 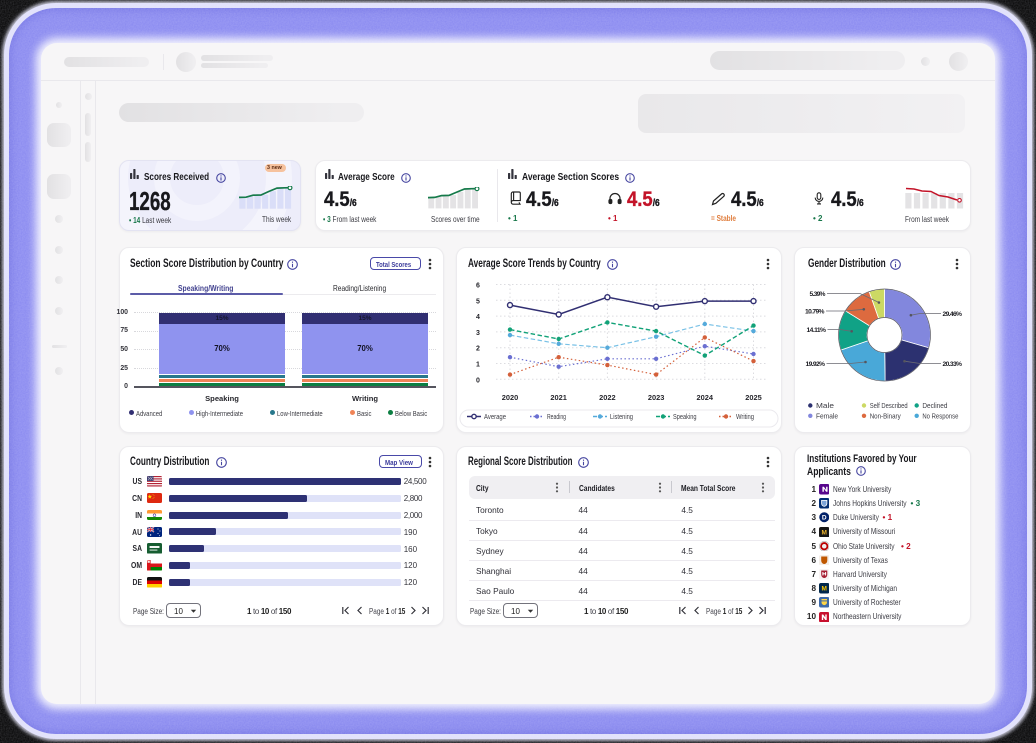 What do you see at coordinates (889, 405) in the screenshot?
I see `svg-text: Self Described` at bounding box center [889, 405].